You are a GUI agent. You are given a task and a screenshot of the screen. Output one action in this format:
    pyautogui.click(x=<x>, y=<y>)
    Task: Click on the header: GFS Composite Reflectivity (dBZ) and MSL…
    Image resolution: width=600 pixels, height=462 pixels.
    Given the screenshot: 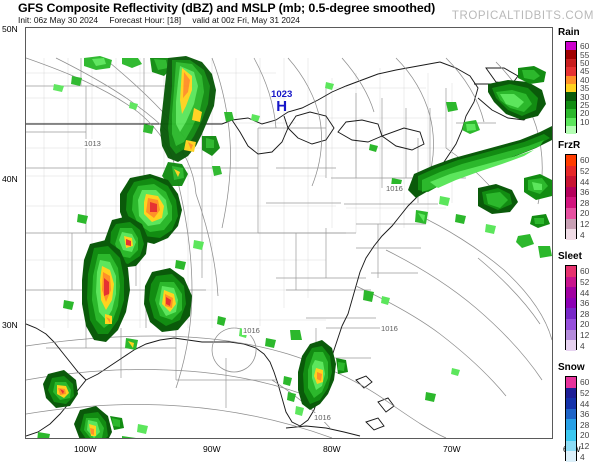 What is the action you would take?
    pyautogui.click(x=300, y=13)
    